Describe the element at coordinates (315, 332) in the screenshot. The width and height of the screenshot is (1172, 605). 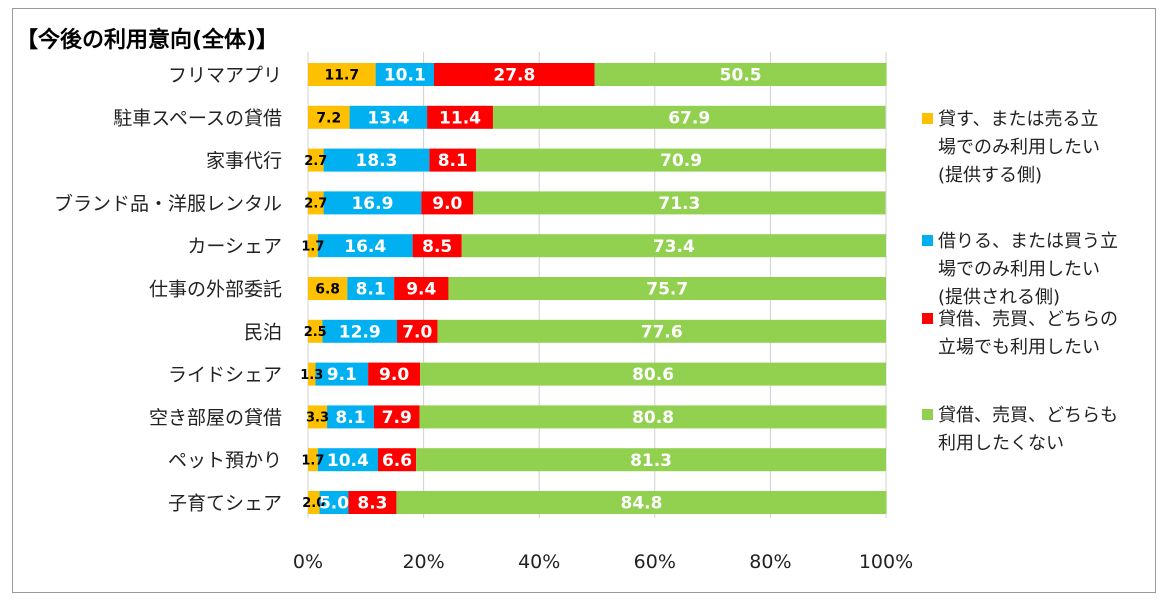
I see `data-label: 2.5` at that location.